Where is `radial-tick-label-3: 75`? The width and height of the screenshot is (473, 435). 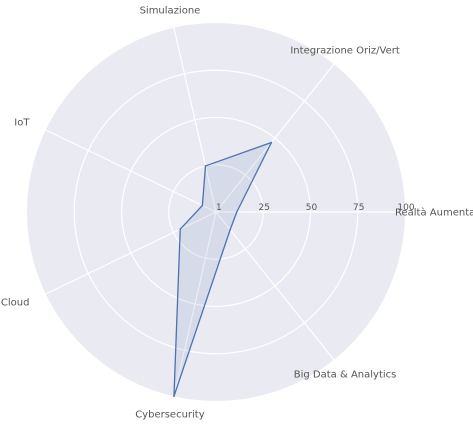
radial-tick-label-3: 75 is located at coordinates (358, 208).